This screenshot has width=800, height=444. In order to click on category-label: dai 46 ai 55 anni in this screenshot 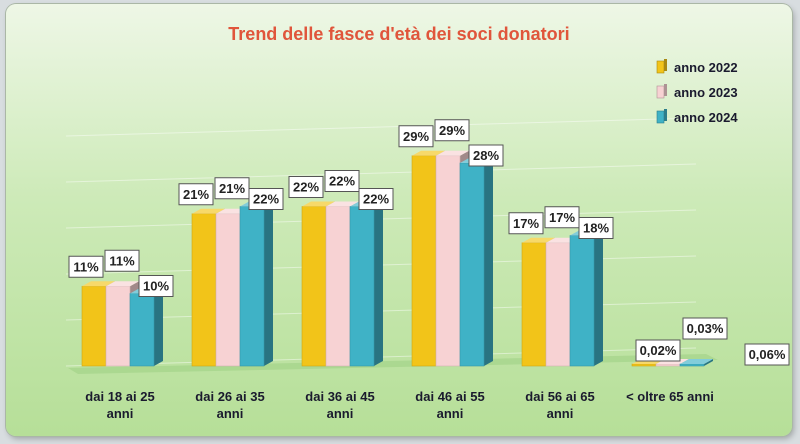, I will do `click(449, 405)`.